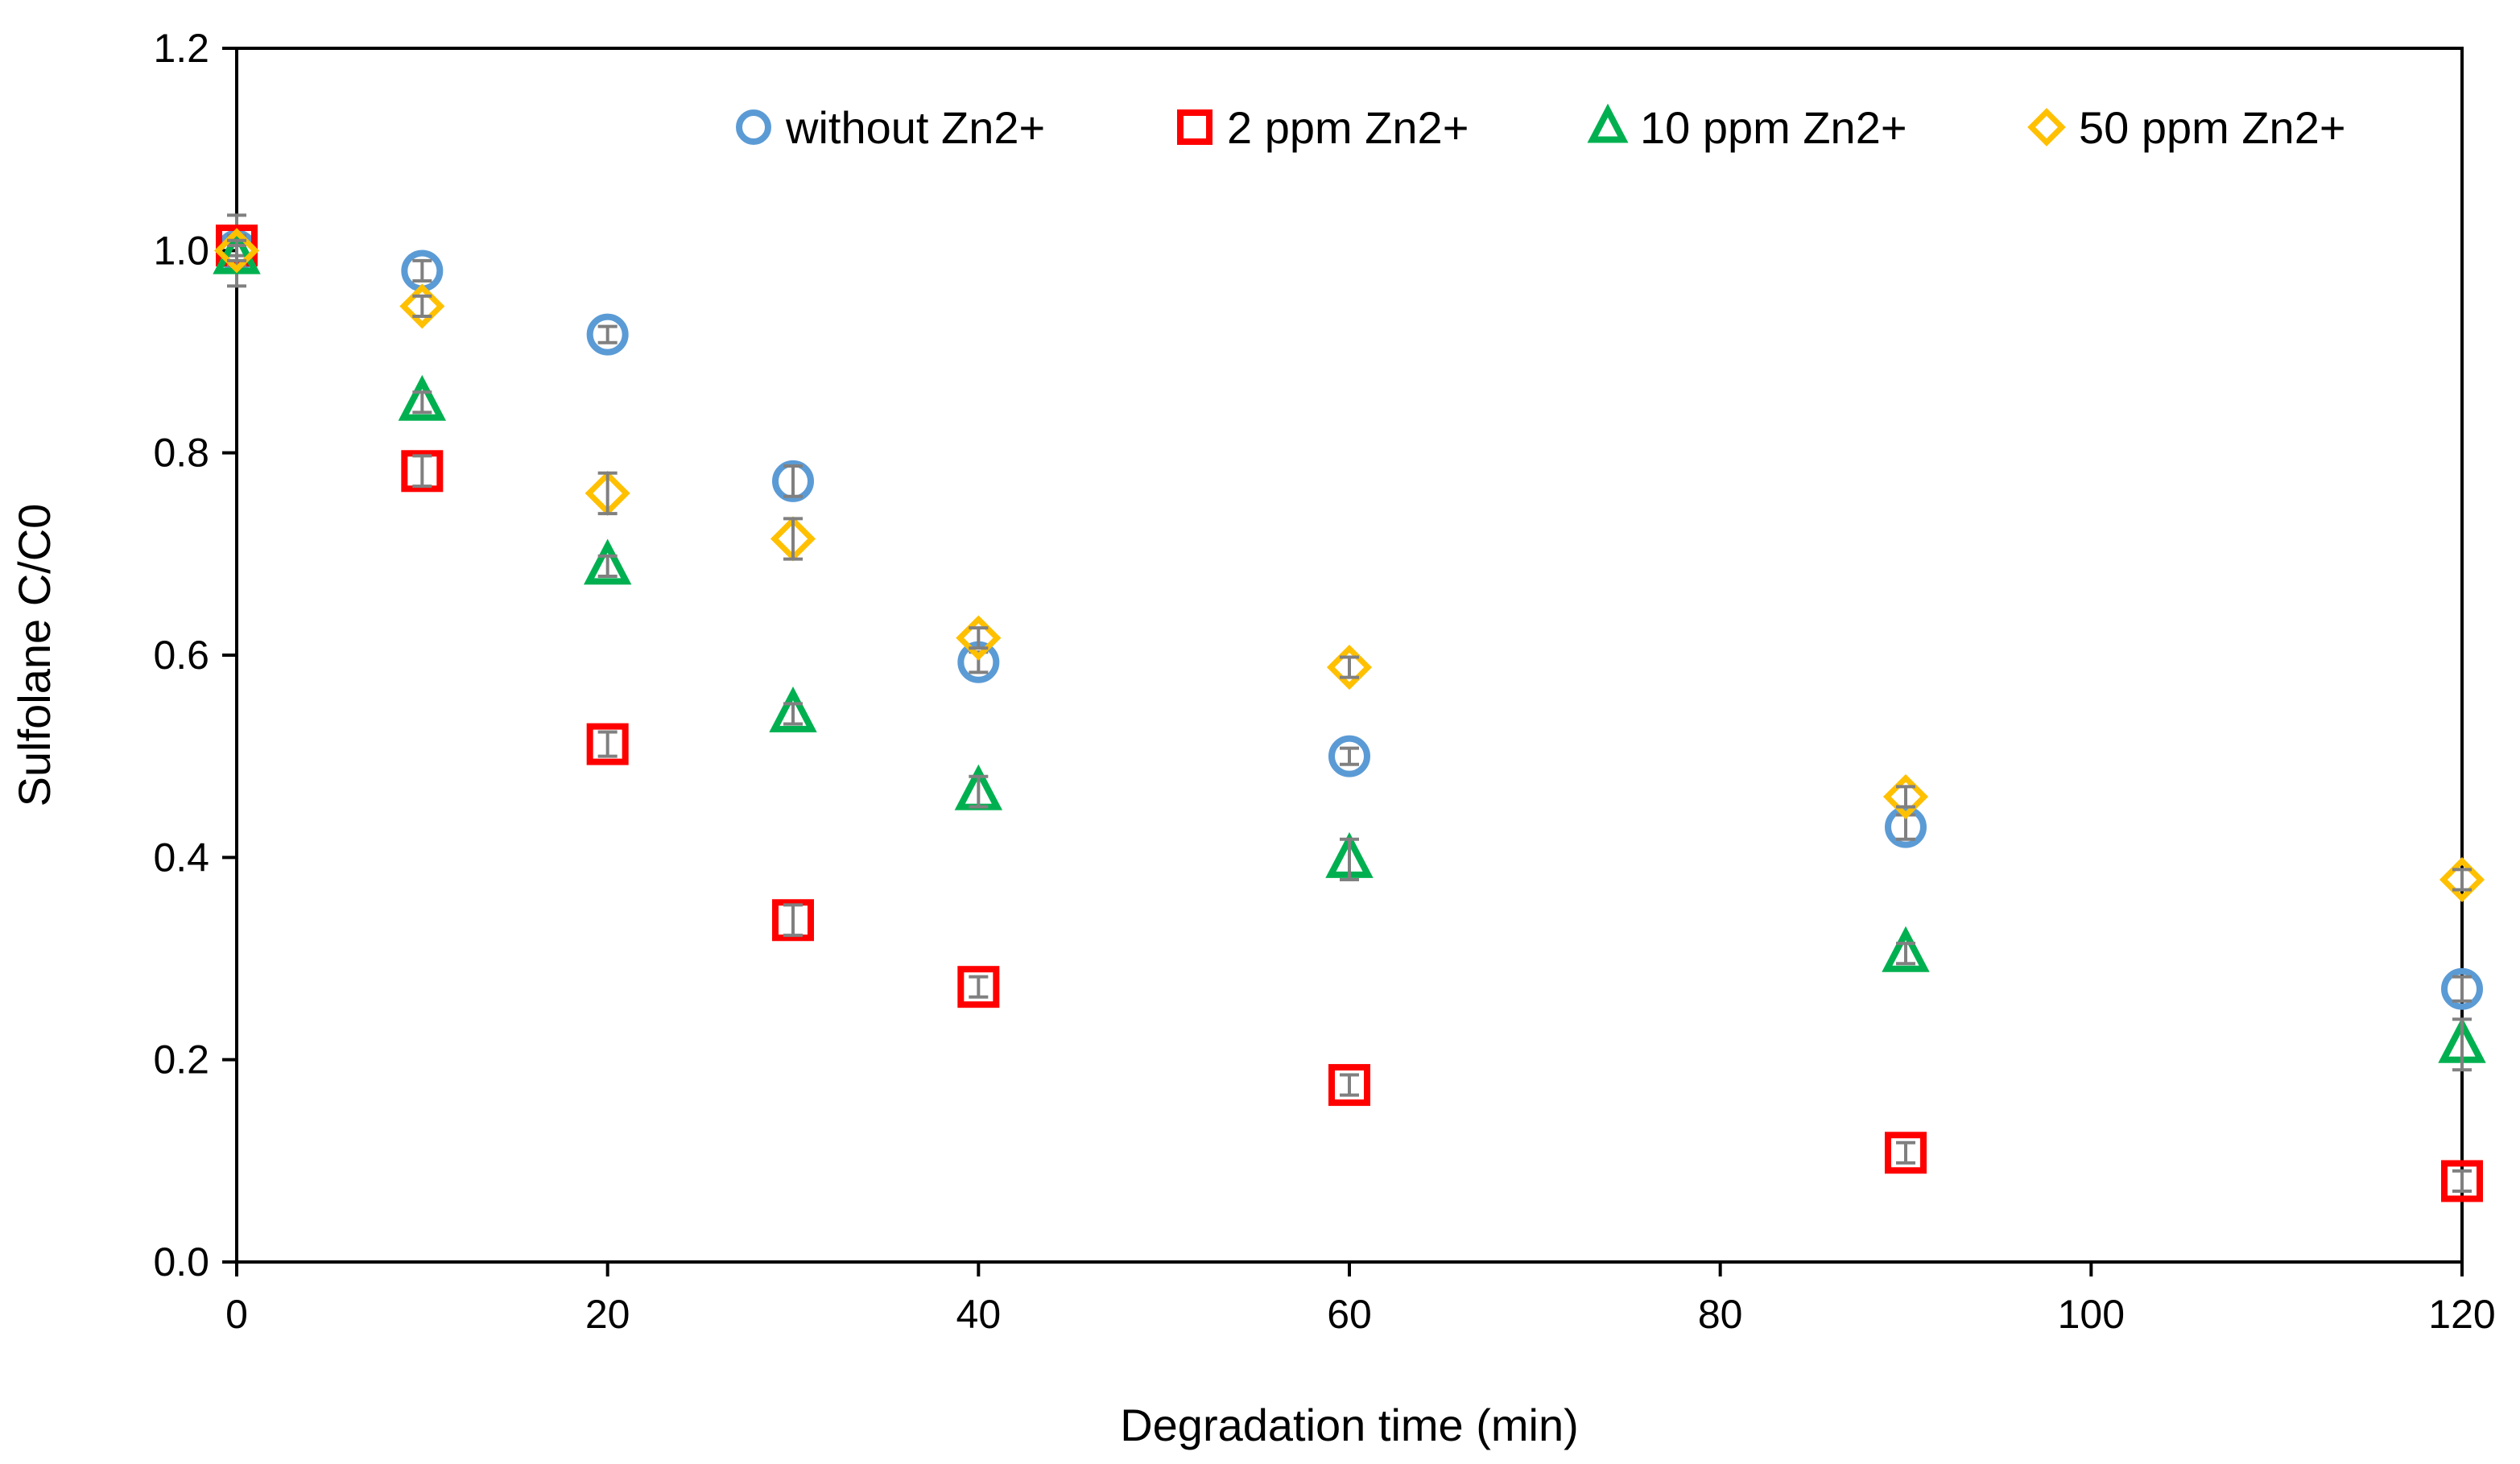 The width and height of the screenshot is (2520, 1464). I want to click on y-tick-label: 0.0, so click(181, 1262).